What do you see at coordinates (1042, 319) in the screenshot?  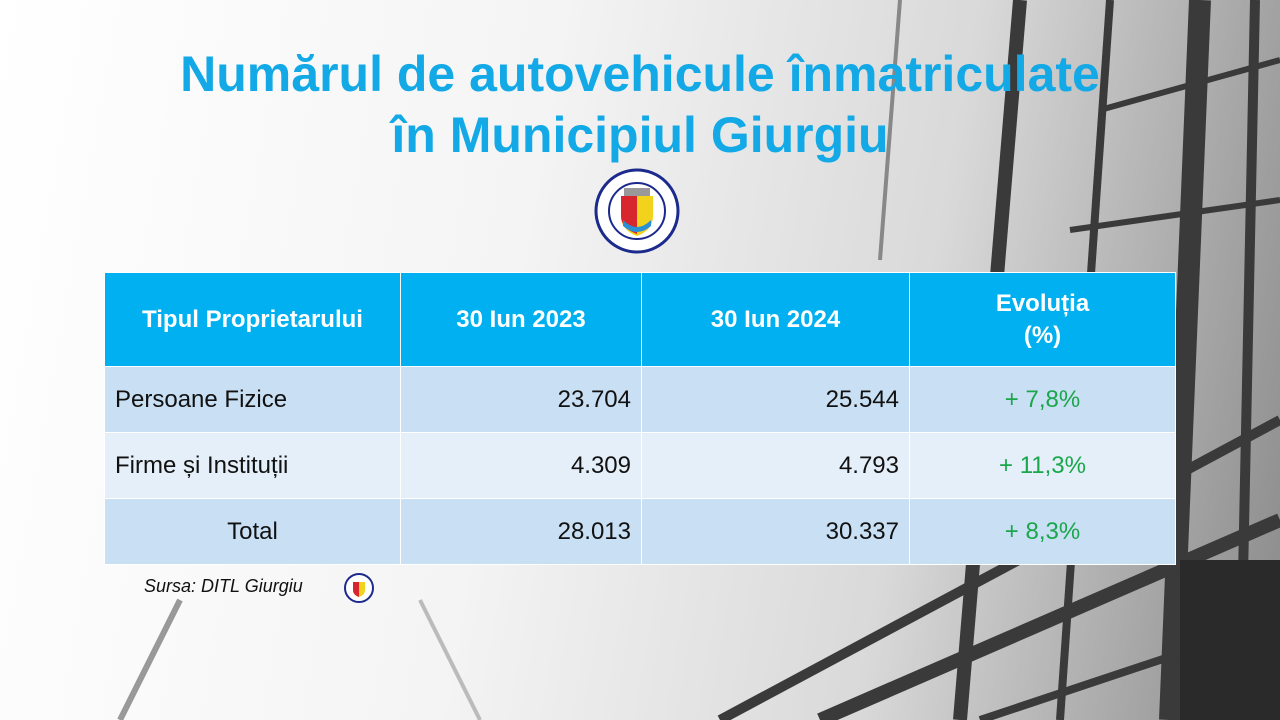 I see `header-evolution: Evoluția (%)` at bounding box center [1042, 319].